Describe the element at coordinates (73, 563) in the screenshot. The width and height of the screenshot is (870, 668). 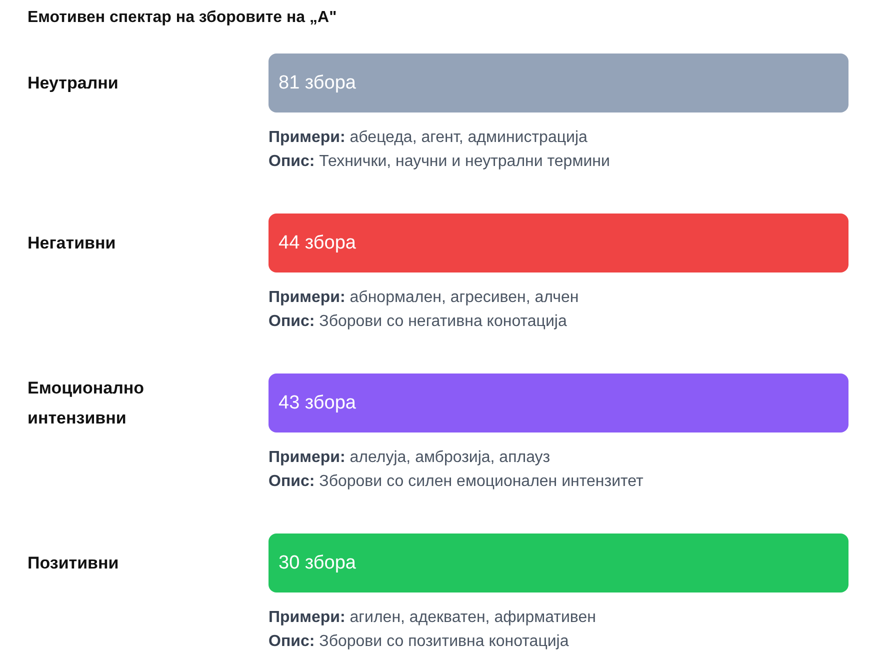
I see `category-label: Позитивни` at that location.